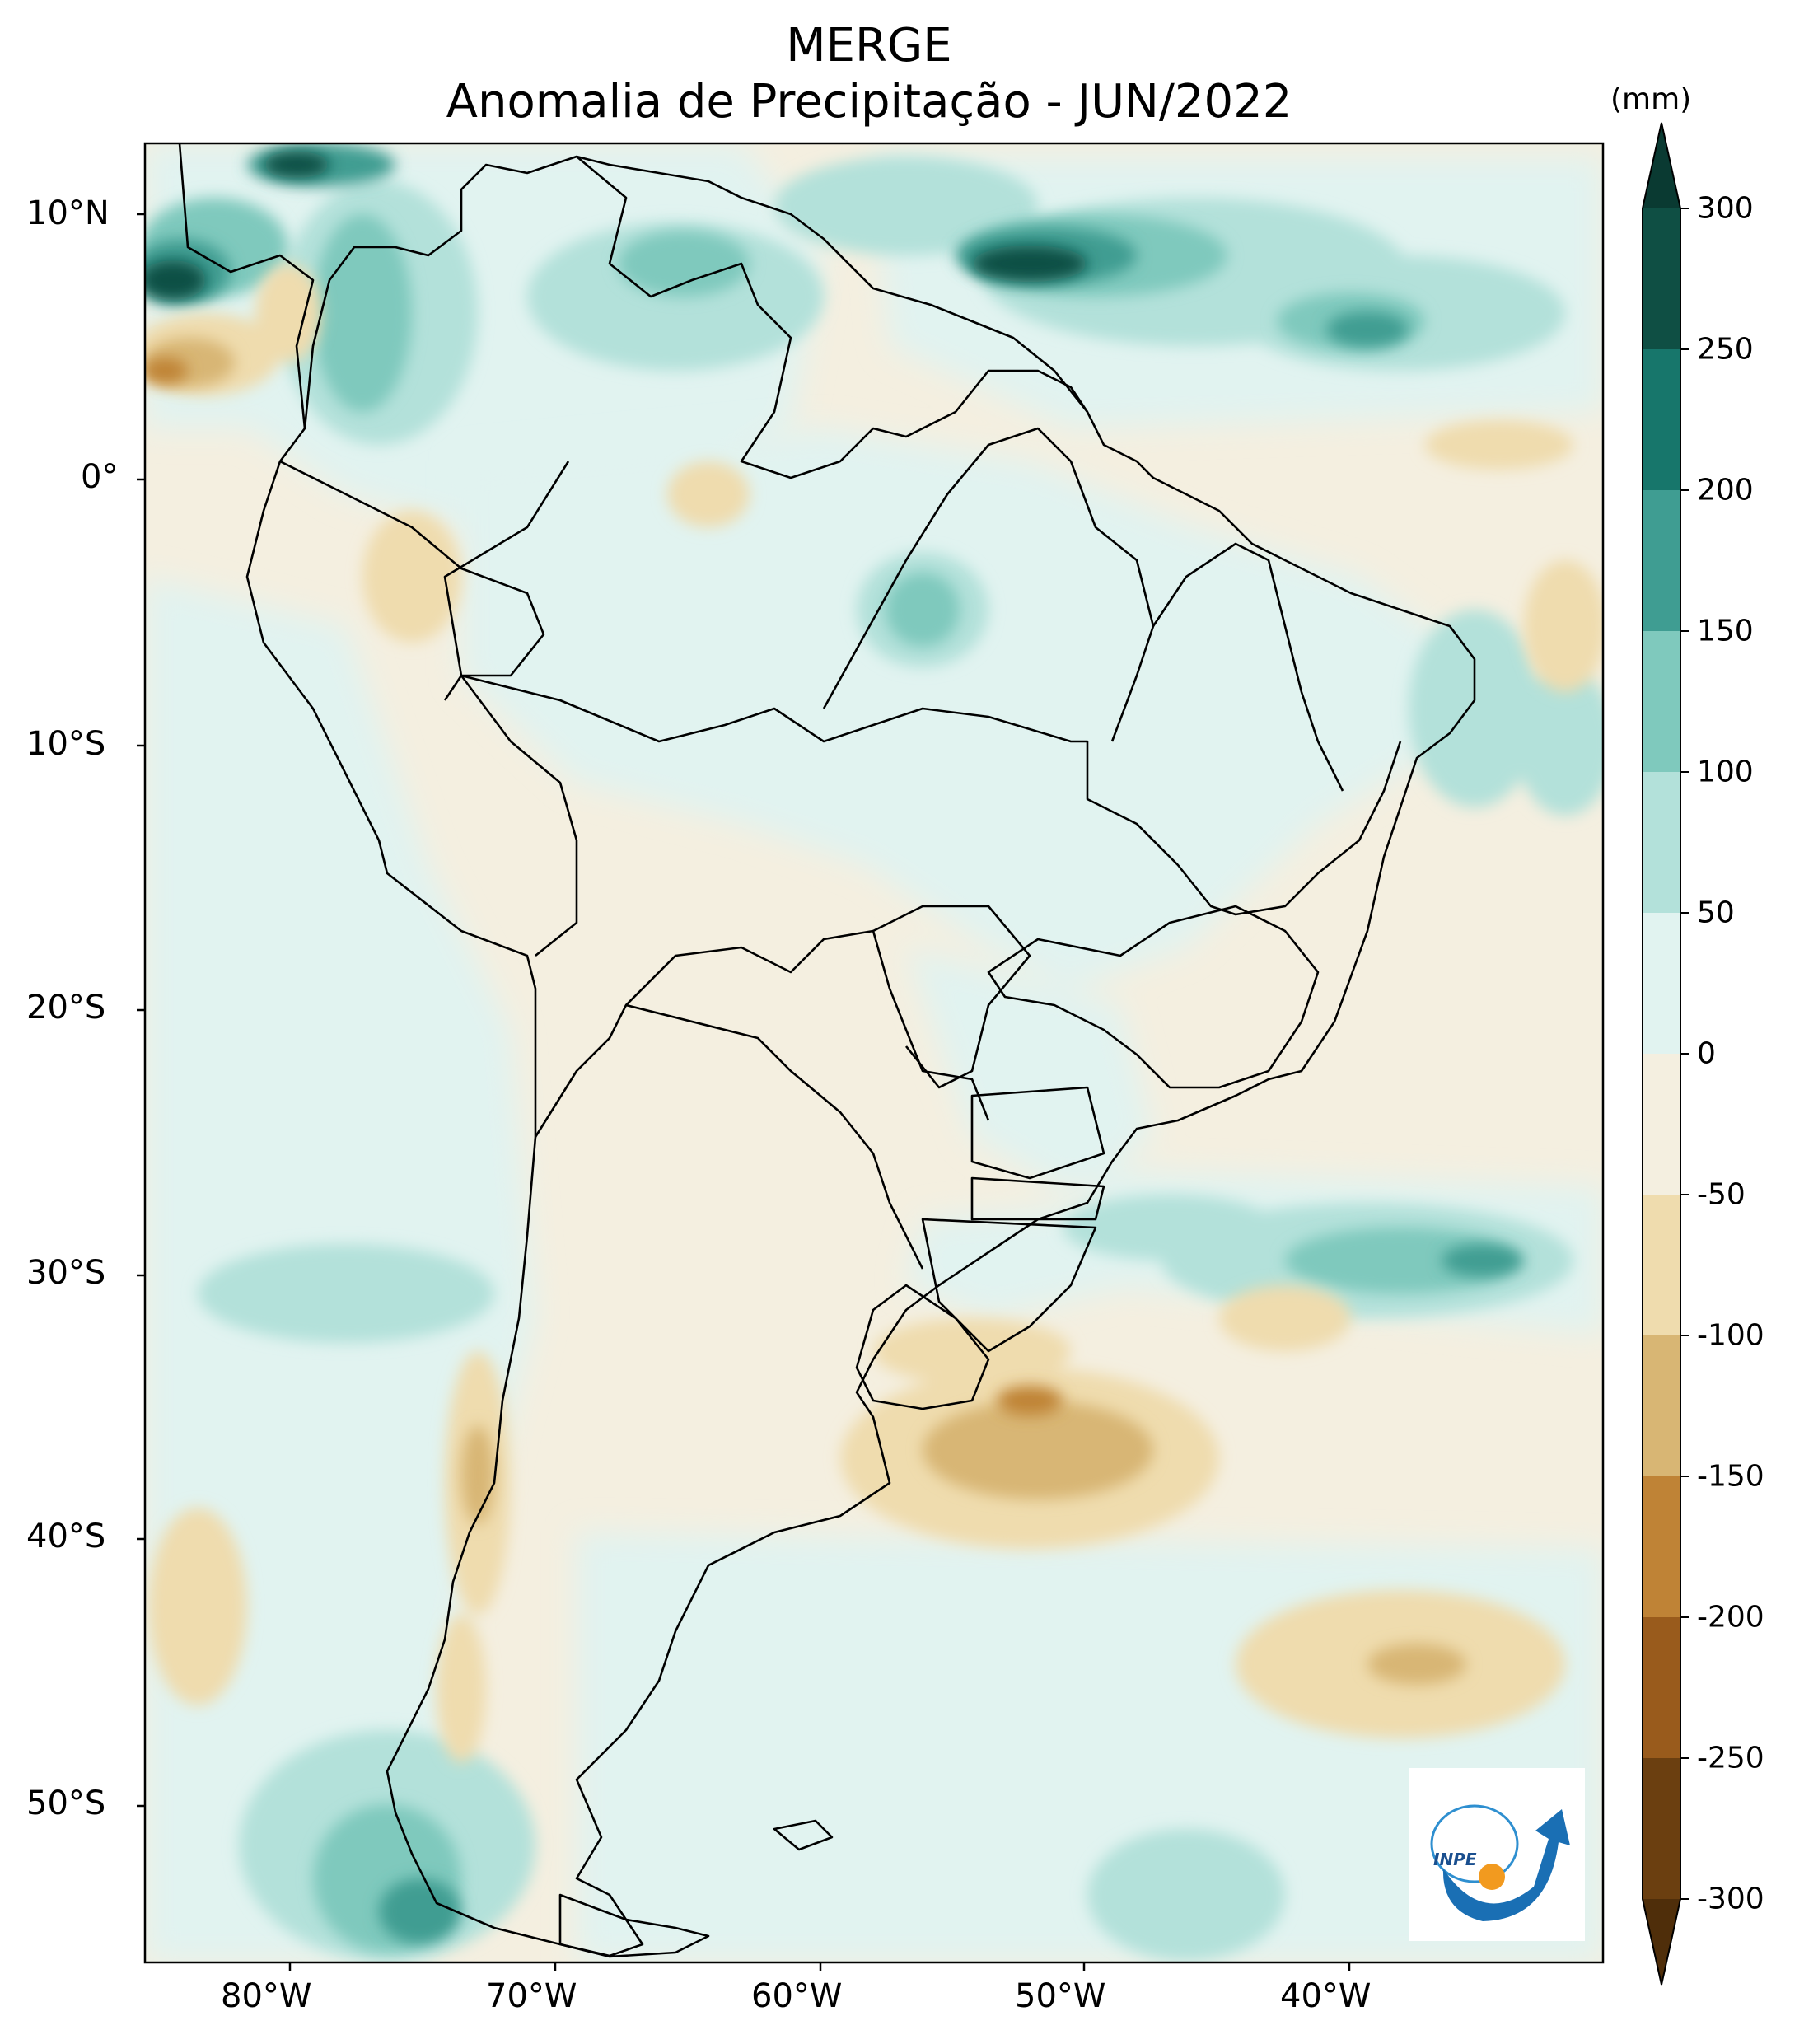  I want to click on inpe-logo: INPE, so click(1497, 1854).